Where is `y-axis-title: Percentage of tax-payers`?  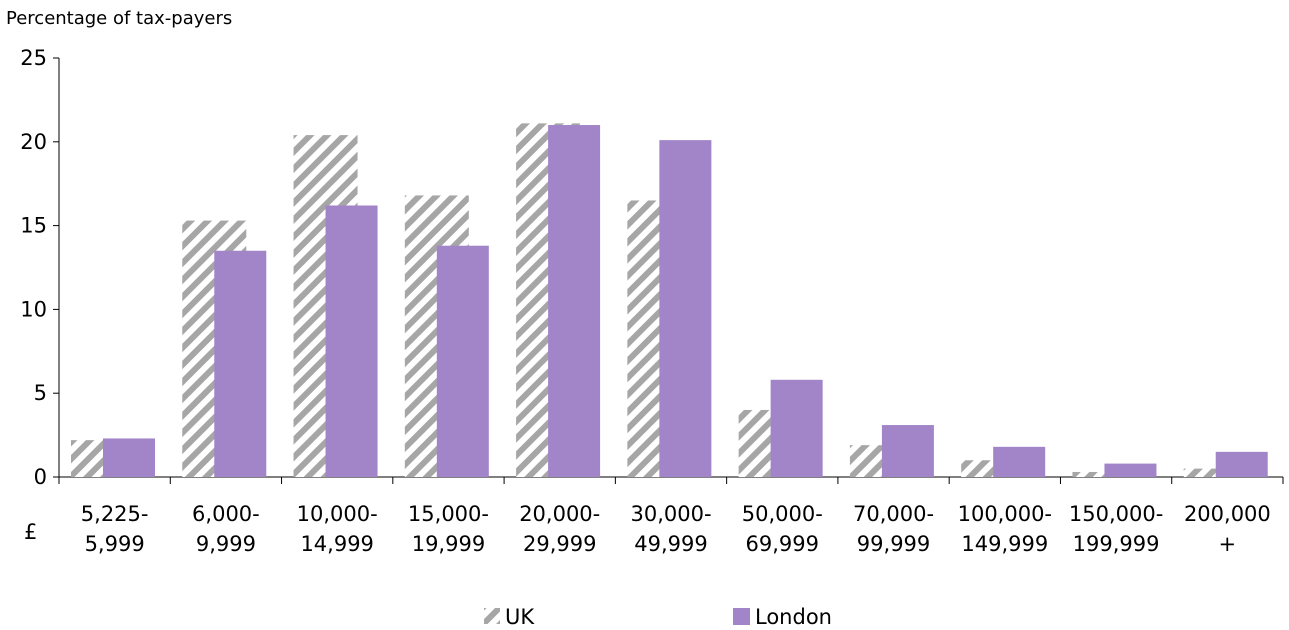 y-axis-title: Percentage of tax-payers is located at coordinates (119, 18).